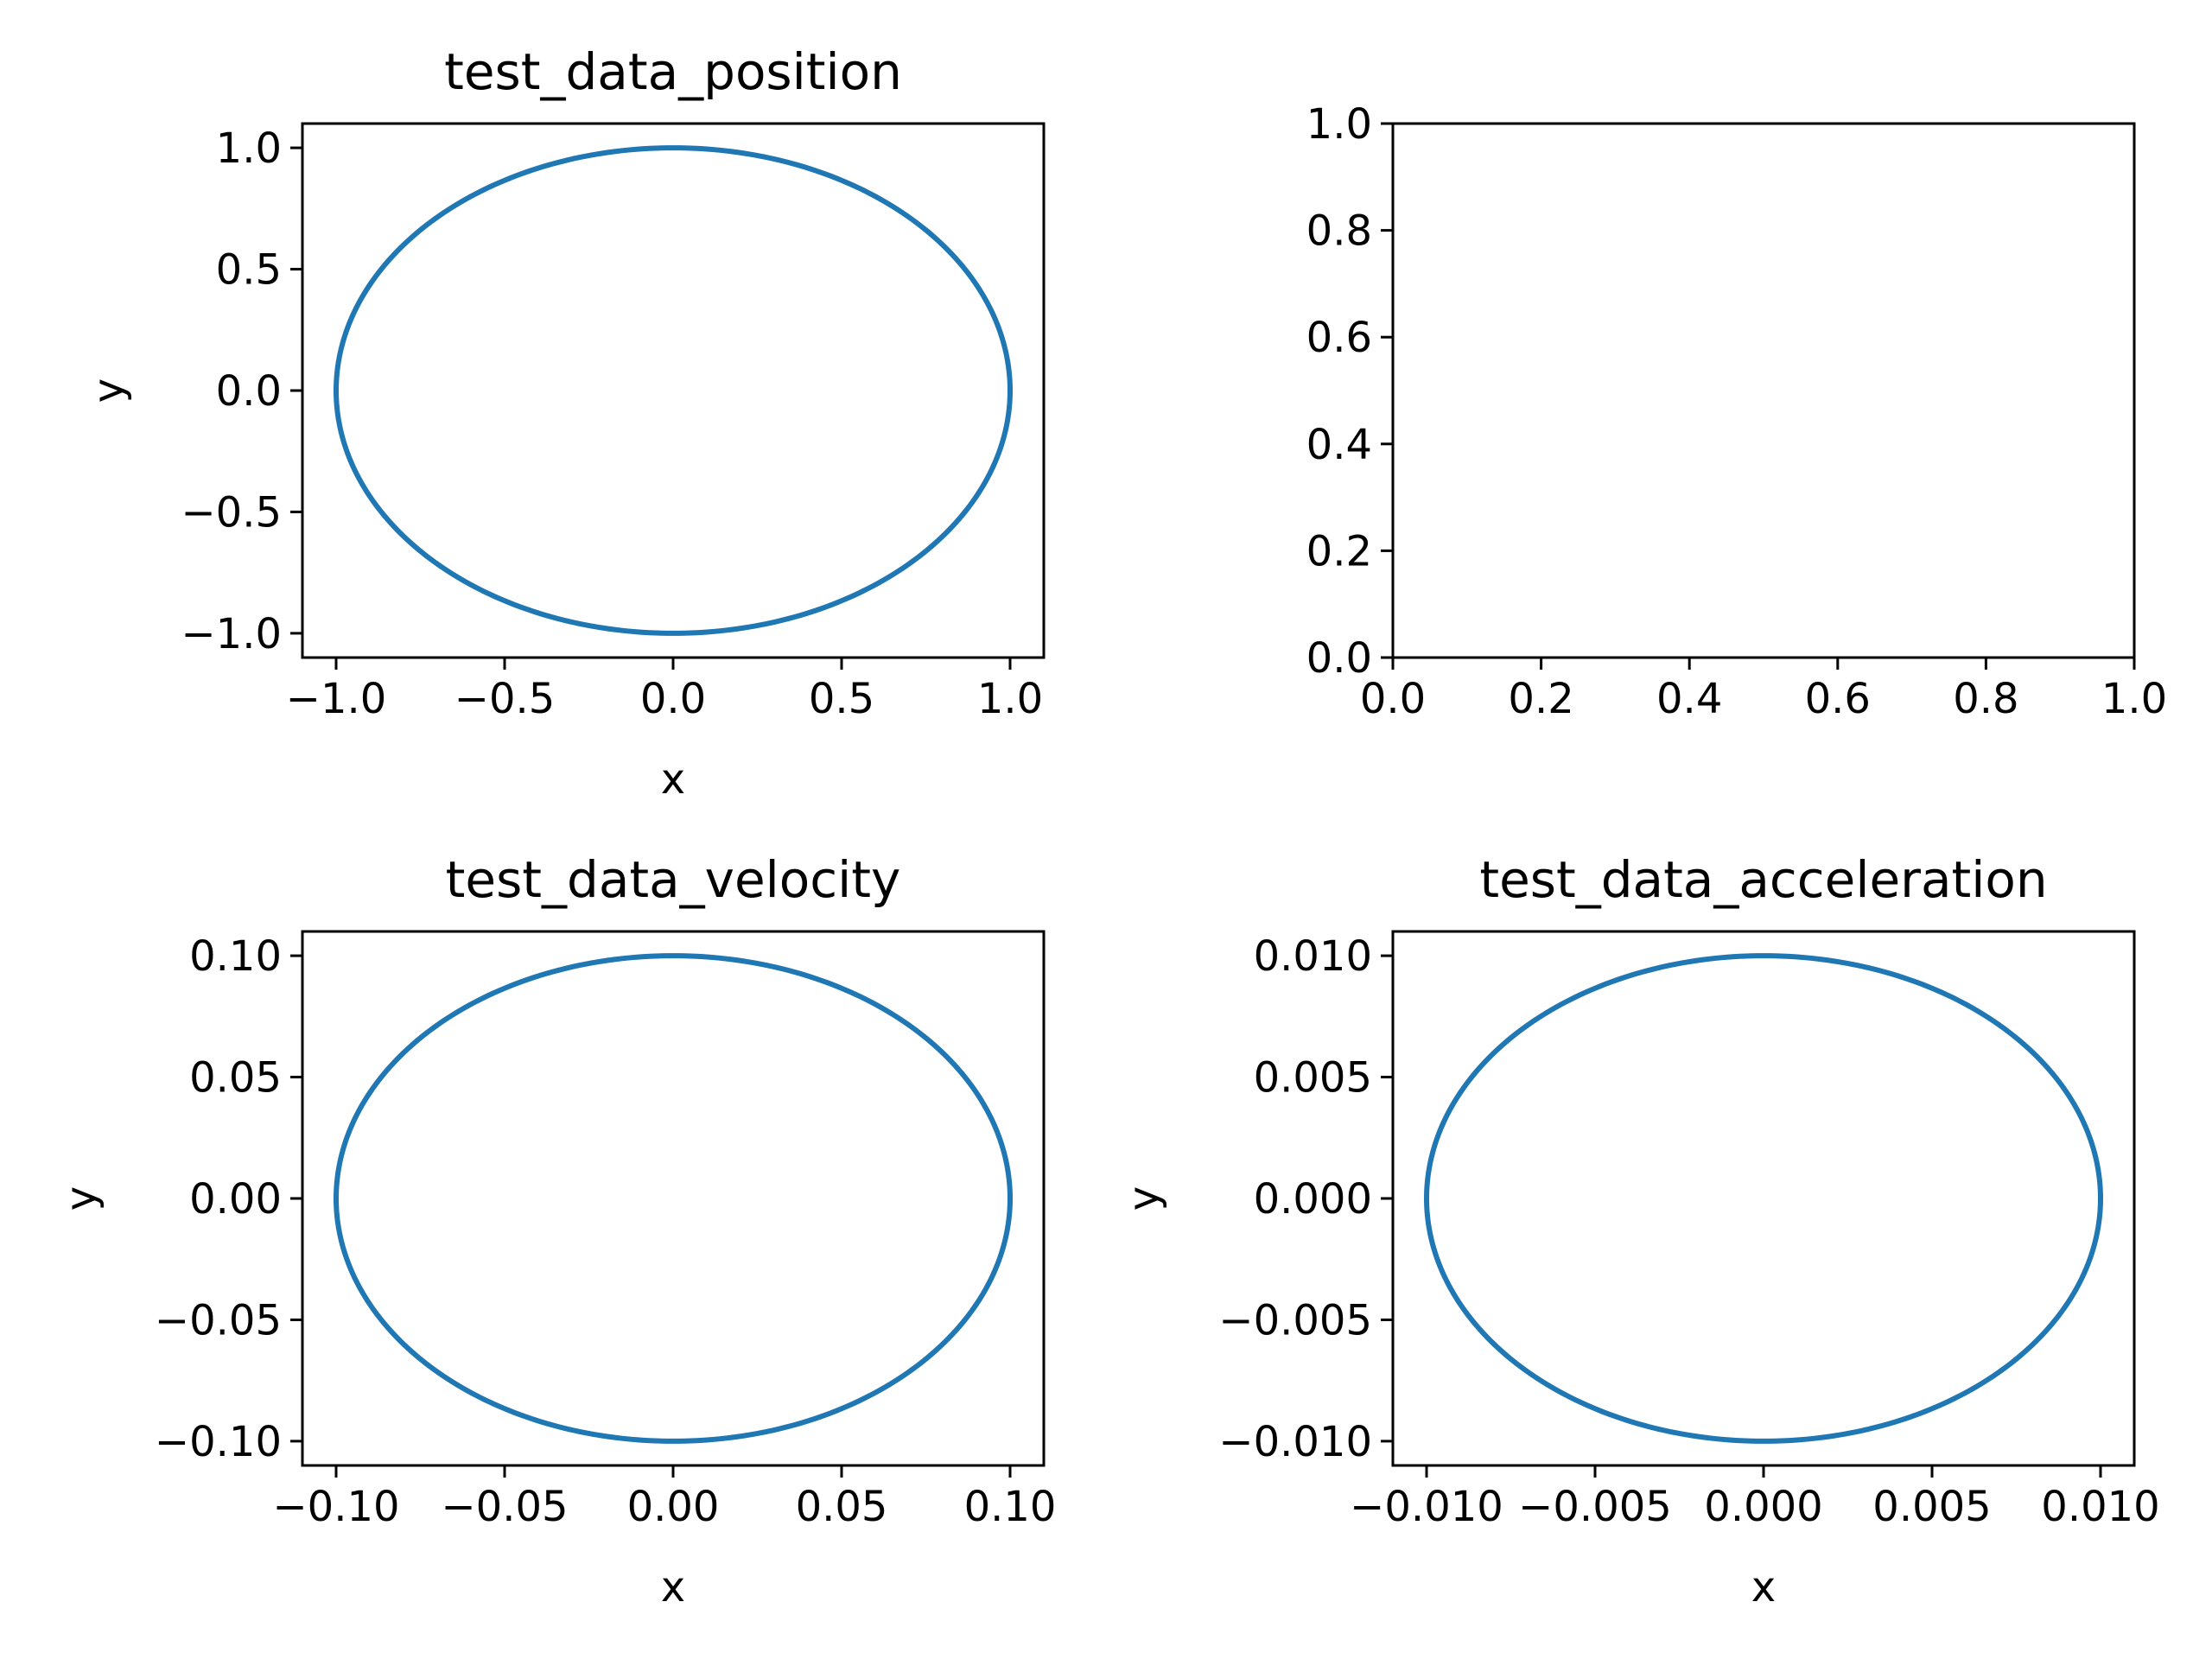  What do you see at coordinates (504, 1507) in the screenshot?
I see `x-tick-label: −0.05` at bounding box center [504, 1507].